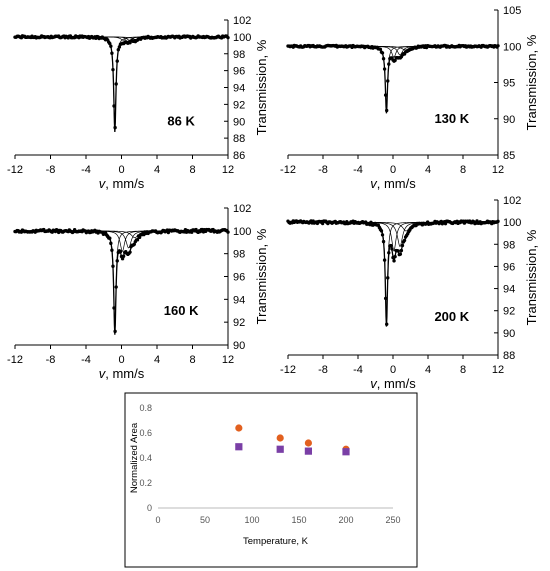  I want to click on y-tick-label: 0.8, so click(145, 408).